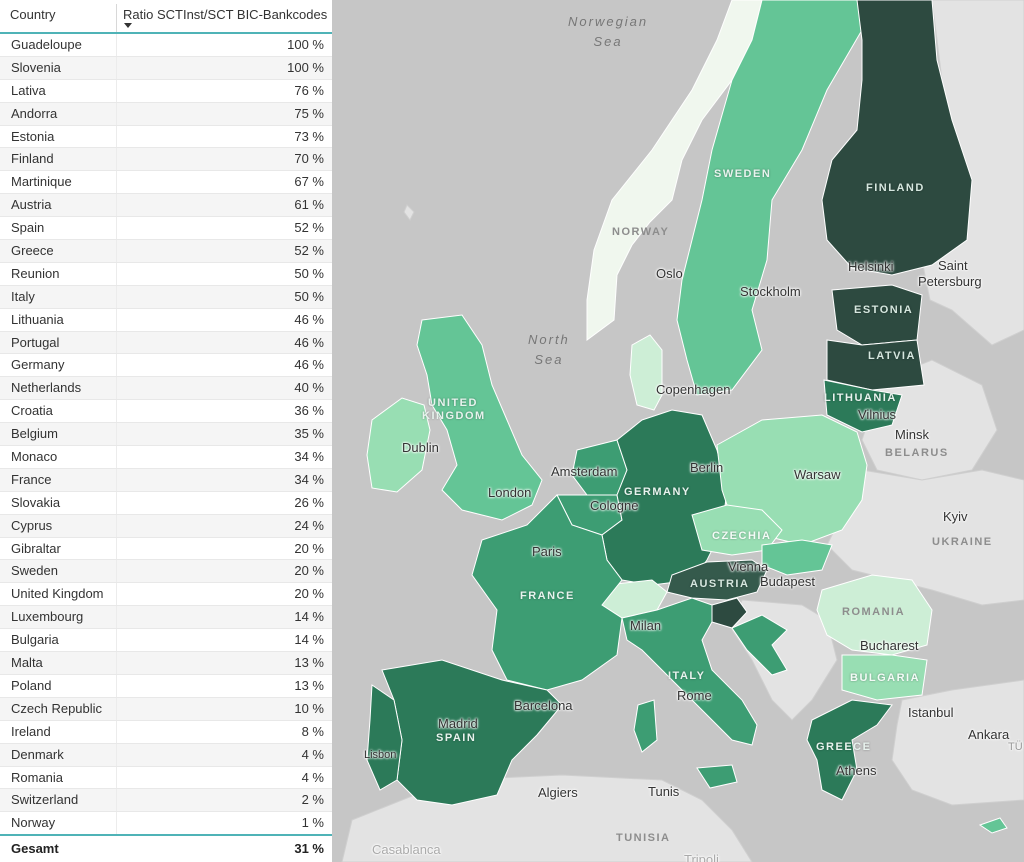 The height and width of the screenshot is (862, 1024). I want to click on cell-country: Ireland, so click(31, 731).